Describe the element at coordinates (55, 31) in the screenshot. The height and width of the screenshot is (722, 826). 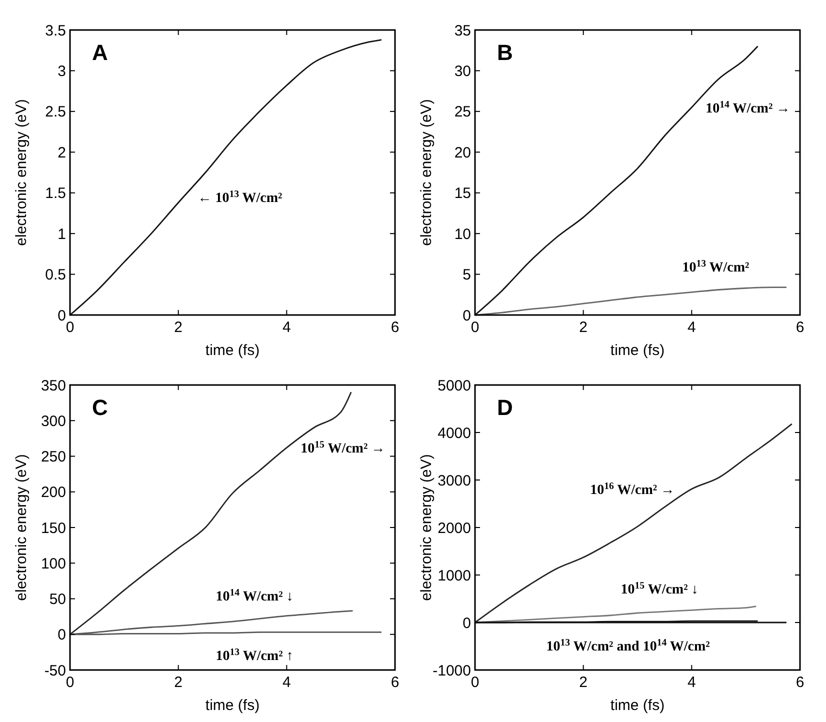
I see `y-tick-label: 3.5` at that location.